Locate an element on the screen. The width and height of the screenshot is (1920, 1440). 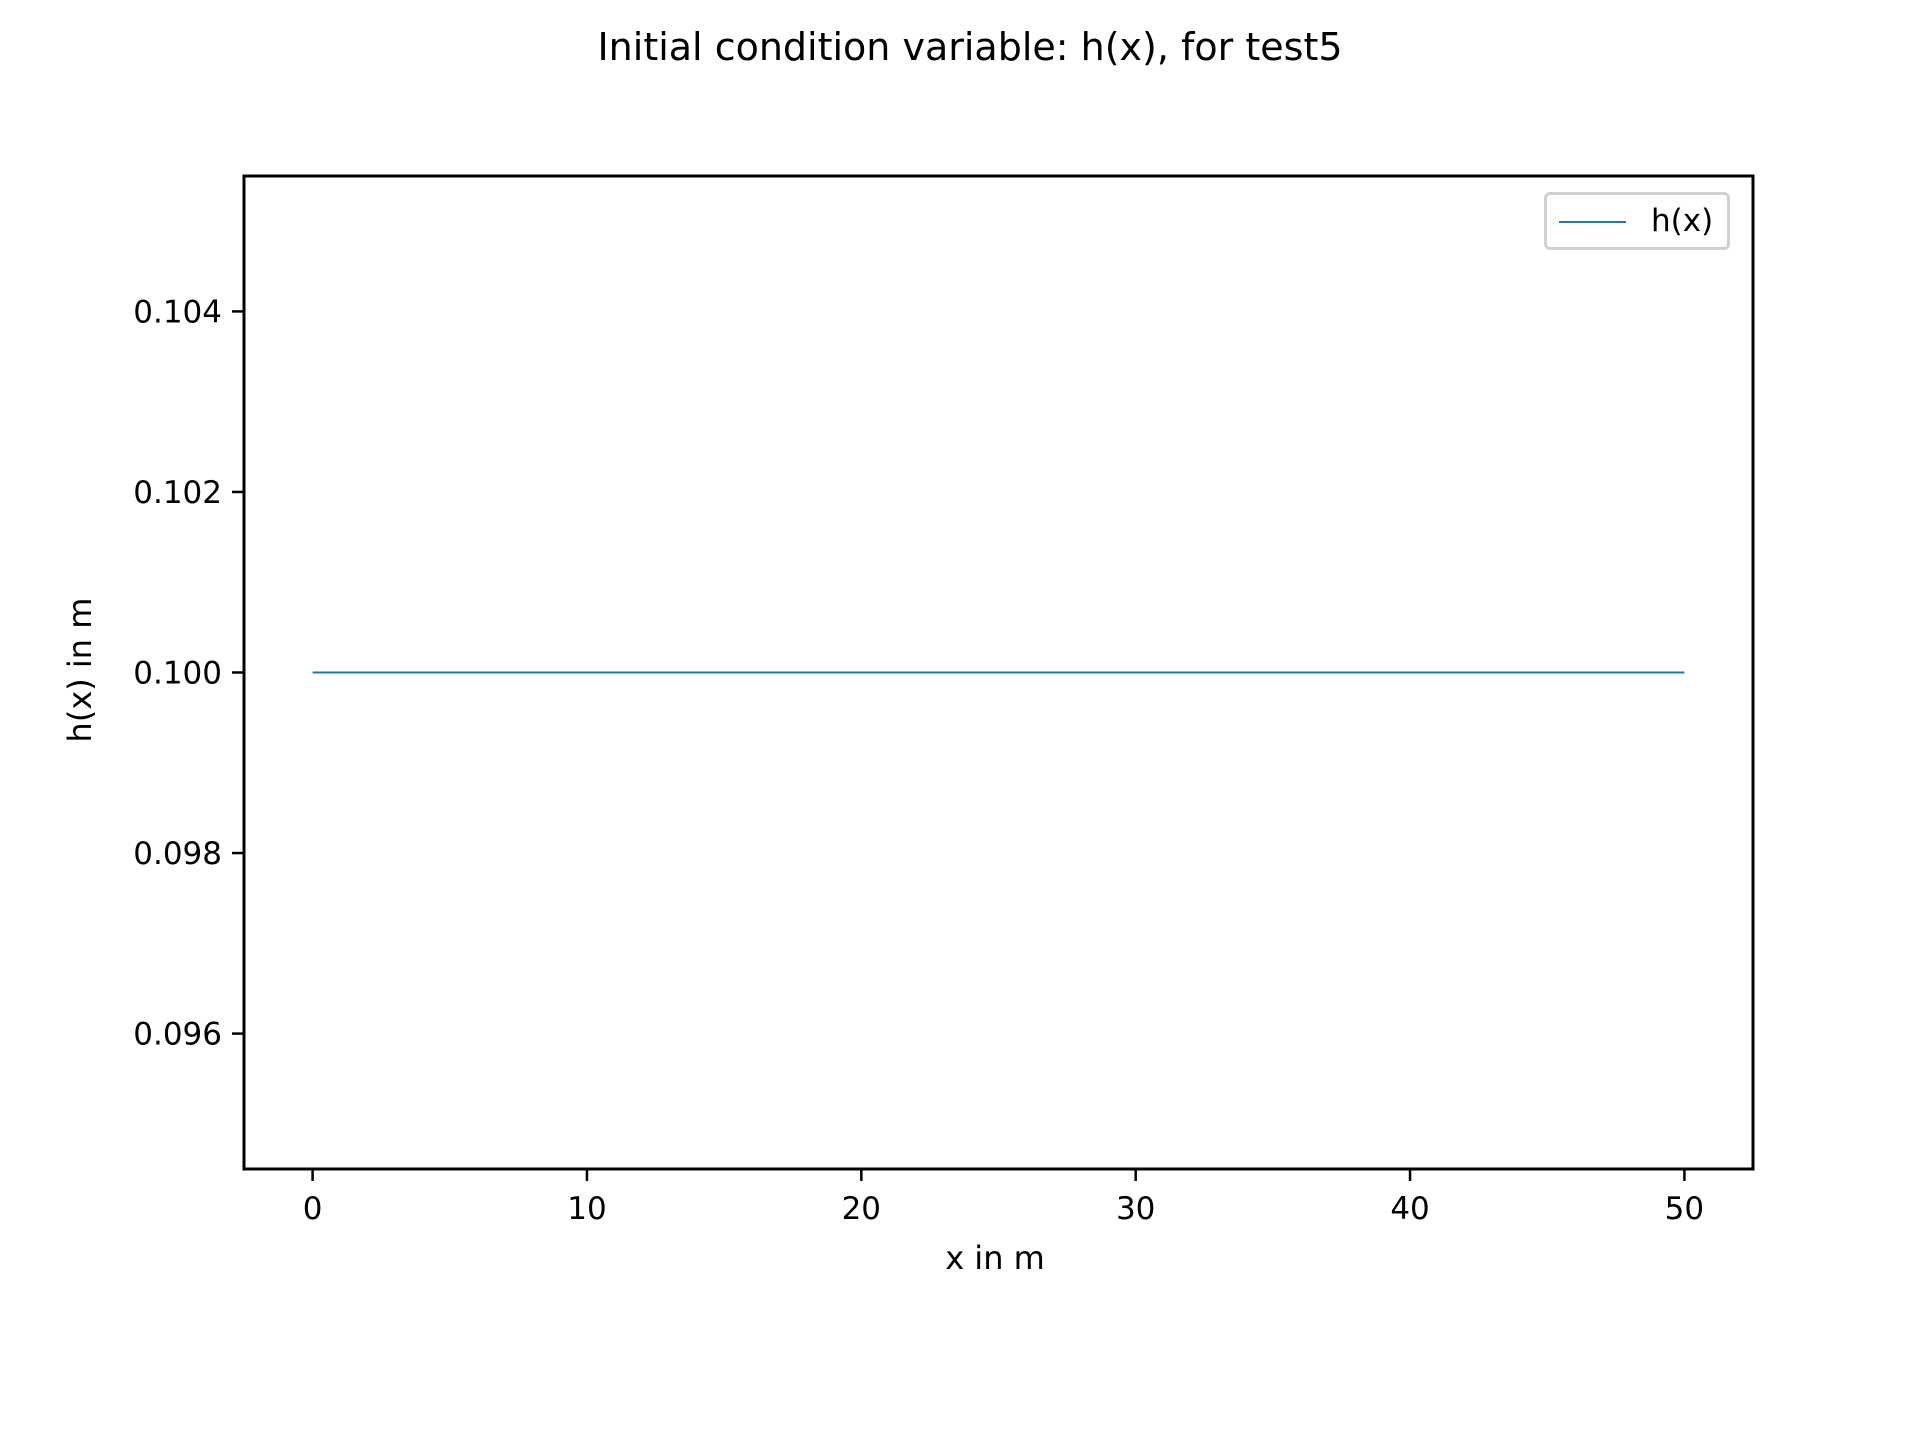
y-tick-label: 0.104 is located at coordinates (177, 312).